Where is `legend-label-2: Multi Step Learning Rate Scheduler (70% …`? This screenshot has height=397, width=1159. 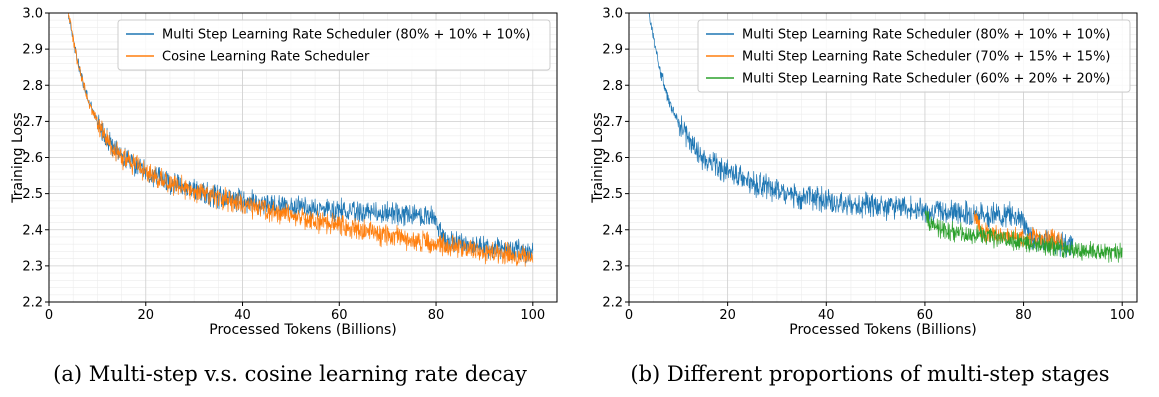 legend-label-2: Multi Step Learning Rate Scheduler (70% … is located at coordinates (926, 57).